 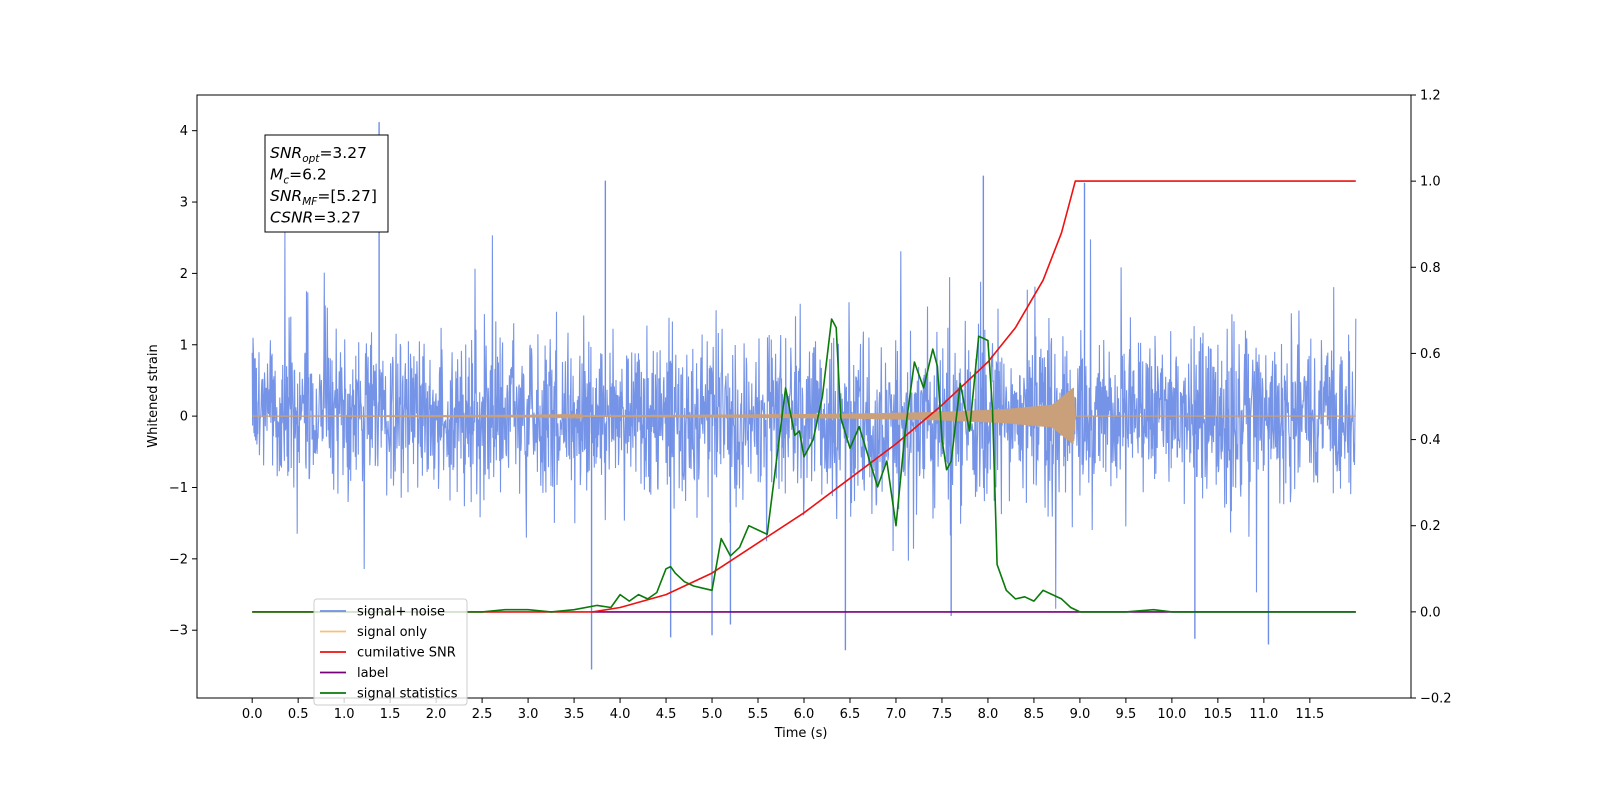 What do you see at coordinates (406, 653) in the screenshot?
I see `legend-label-2: cumilative SNR` at bounding box center [406, 653].